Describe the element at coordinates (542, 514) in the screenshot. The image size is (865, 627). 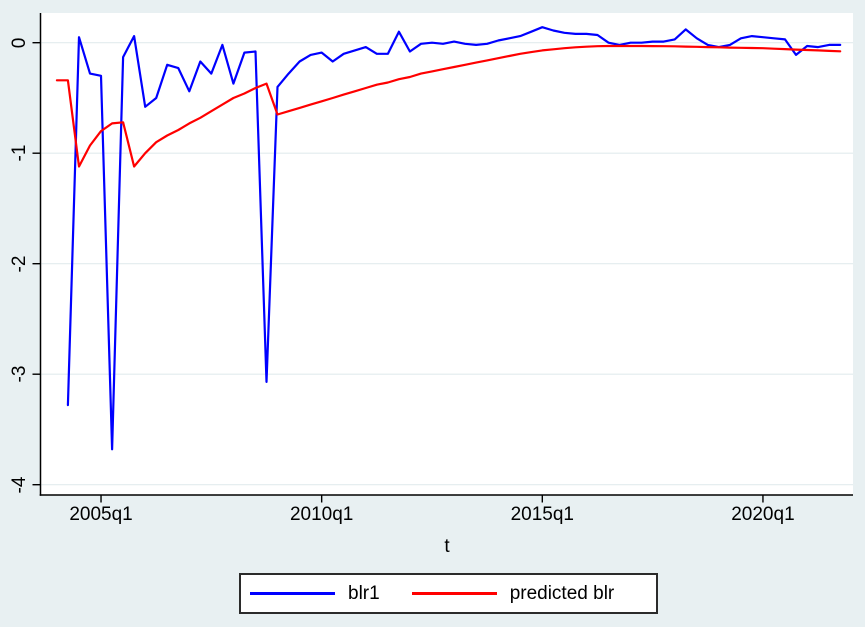
I see `x-tick-label-2015q1: 2015q1` at that location.